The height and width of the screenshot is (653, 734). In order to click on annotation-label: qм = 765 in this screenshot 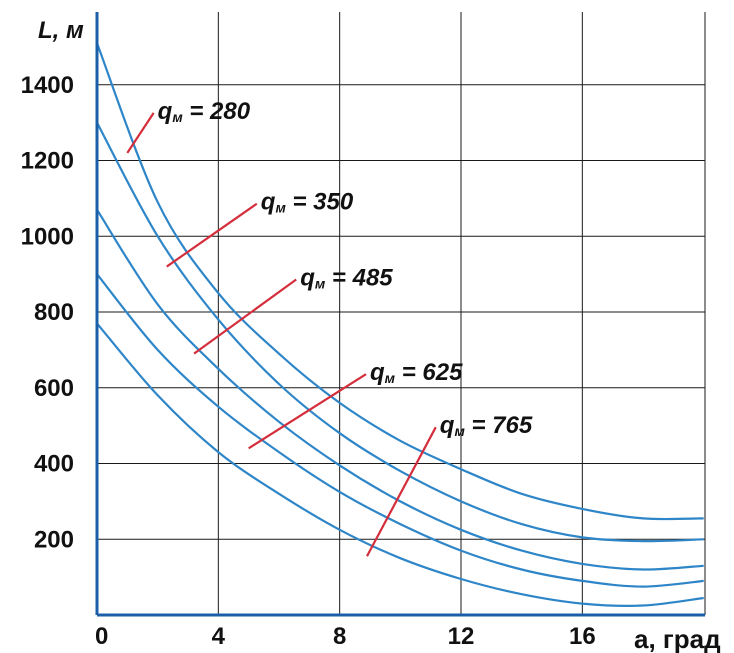, I will do `click(486, 425)`.